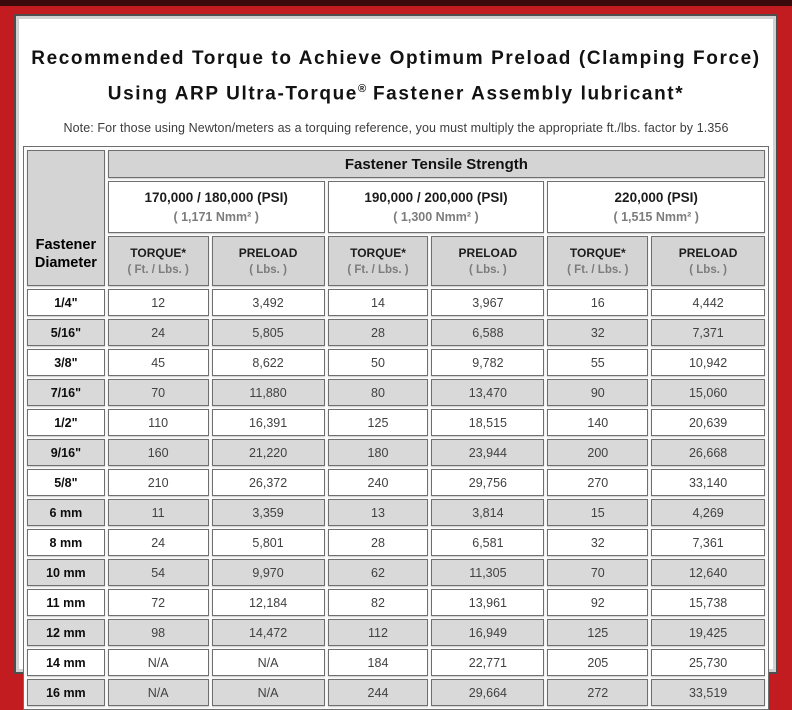 The width and height of the screenshot is (792, 710). Describe the element at coordinates (378, 693) in the screenshot. I see `value-cell: 244` at that location.